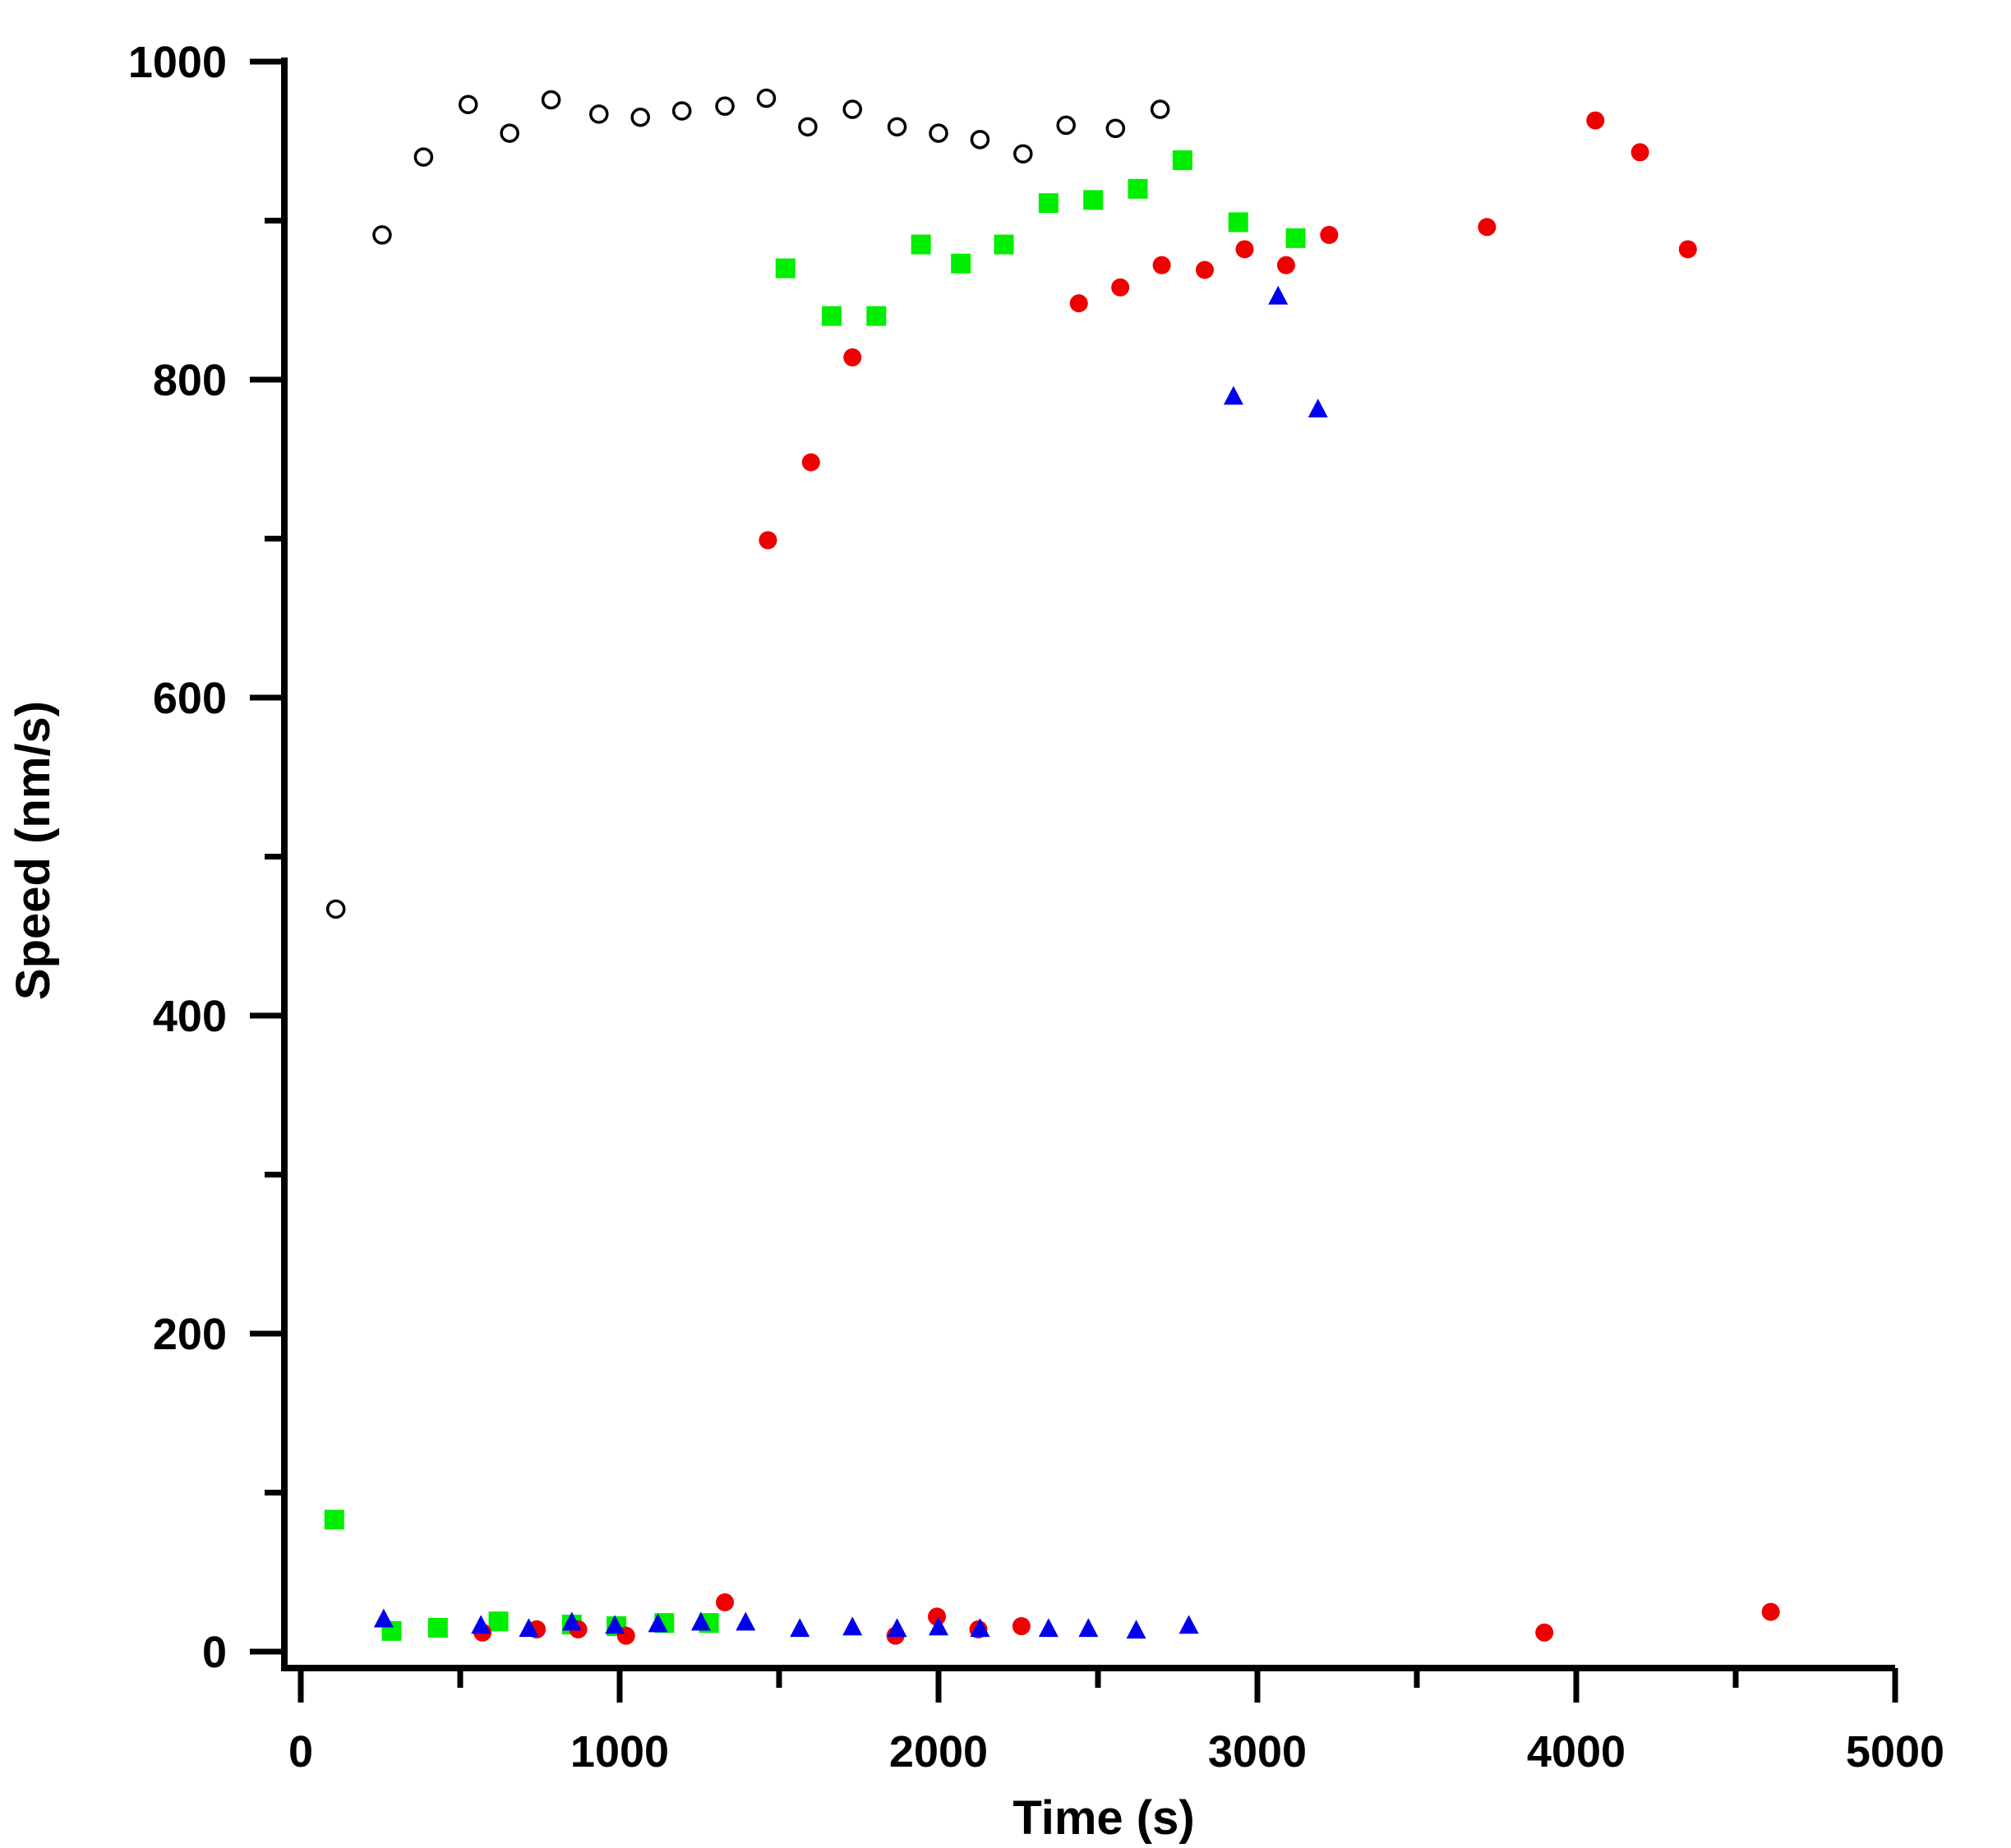  I want to click on y-tick-label: 0, so click(214, 1653).